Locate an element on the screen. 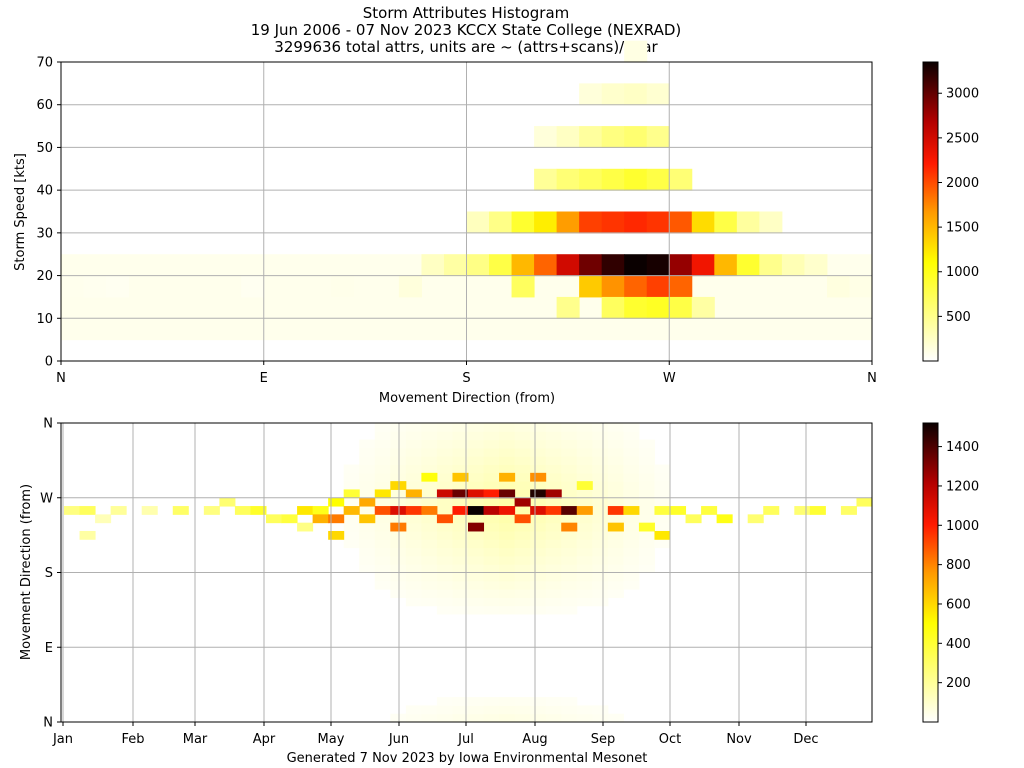  bottom-x-tick-label: Jun is located at coordinates (398, 739).